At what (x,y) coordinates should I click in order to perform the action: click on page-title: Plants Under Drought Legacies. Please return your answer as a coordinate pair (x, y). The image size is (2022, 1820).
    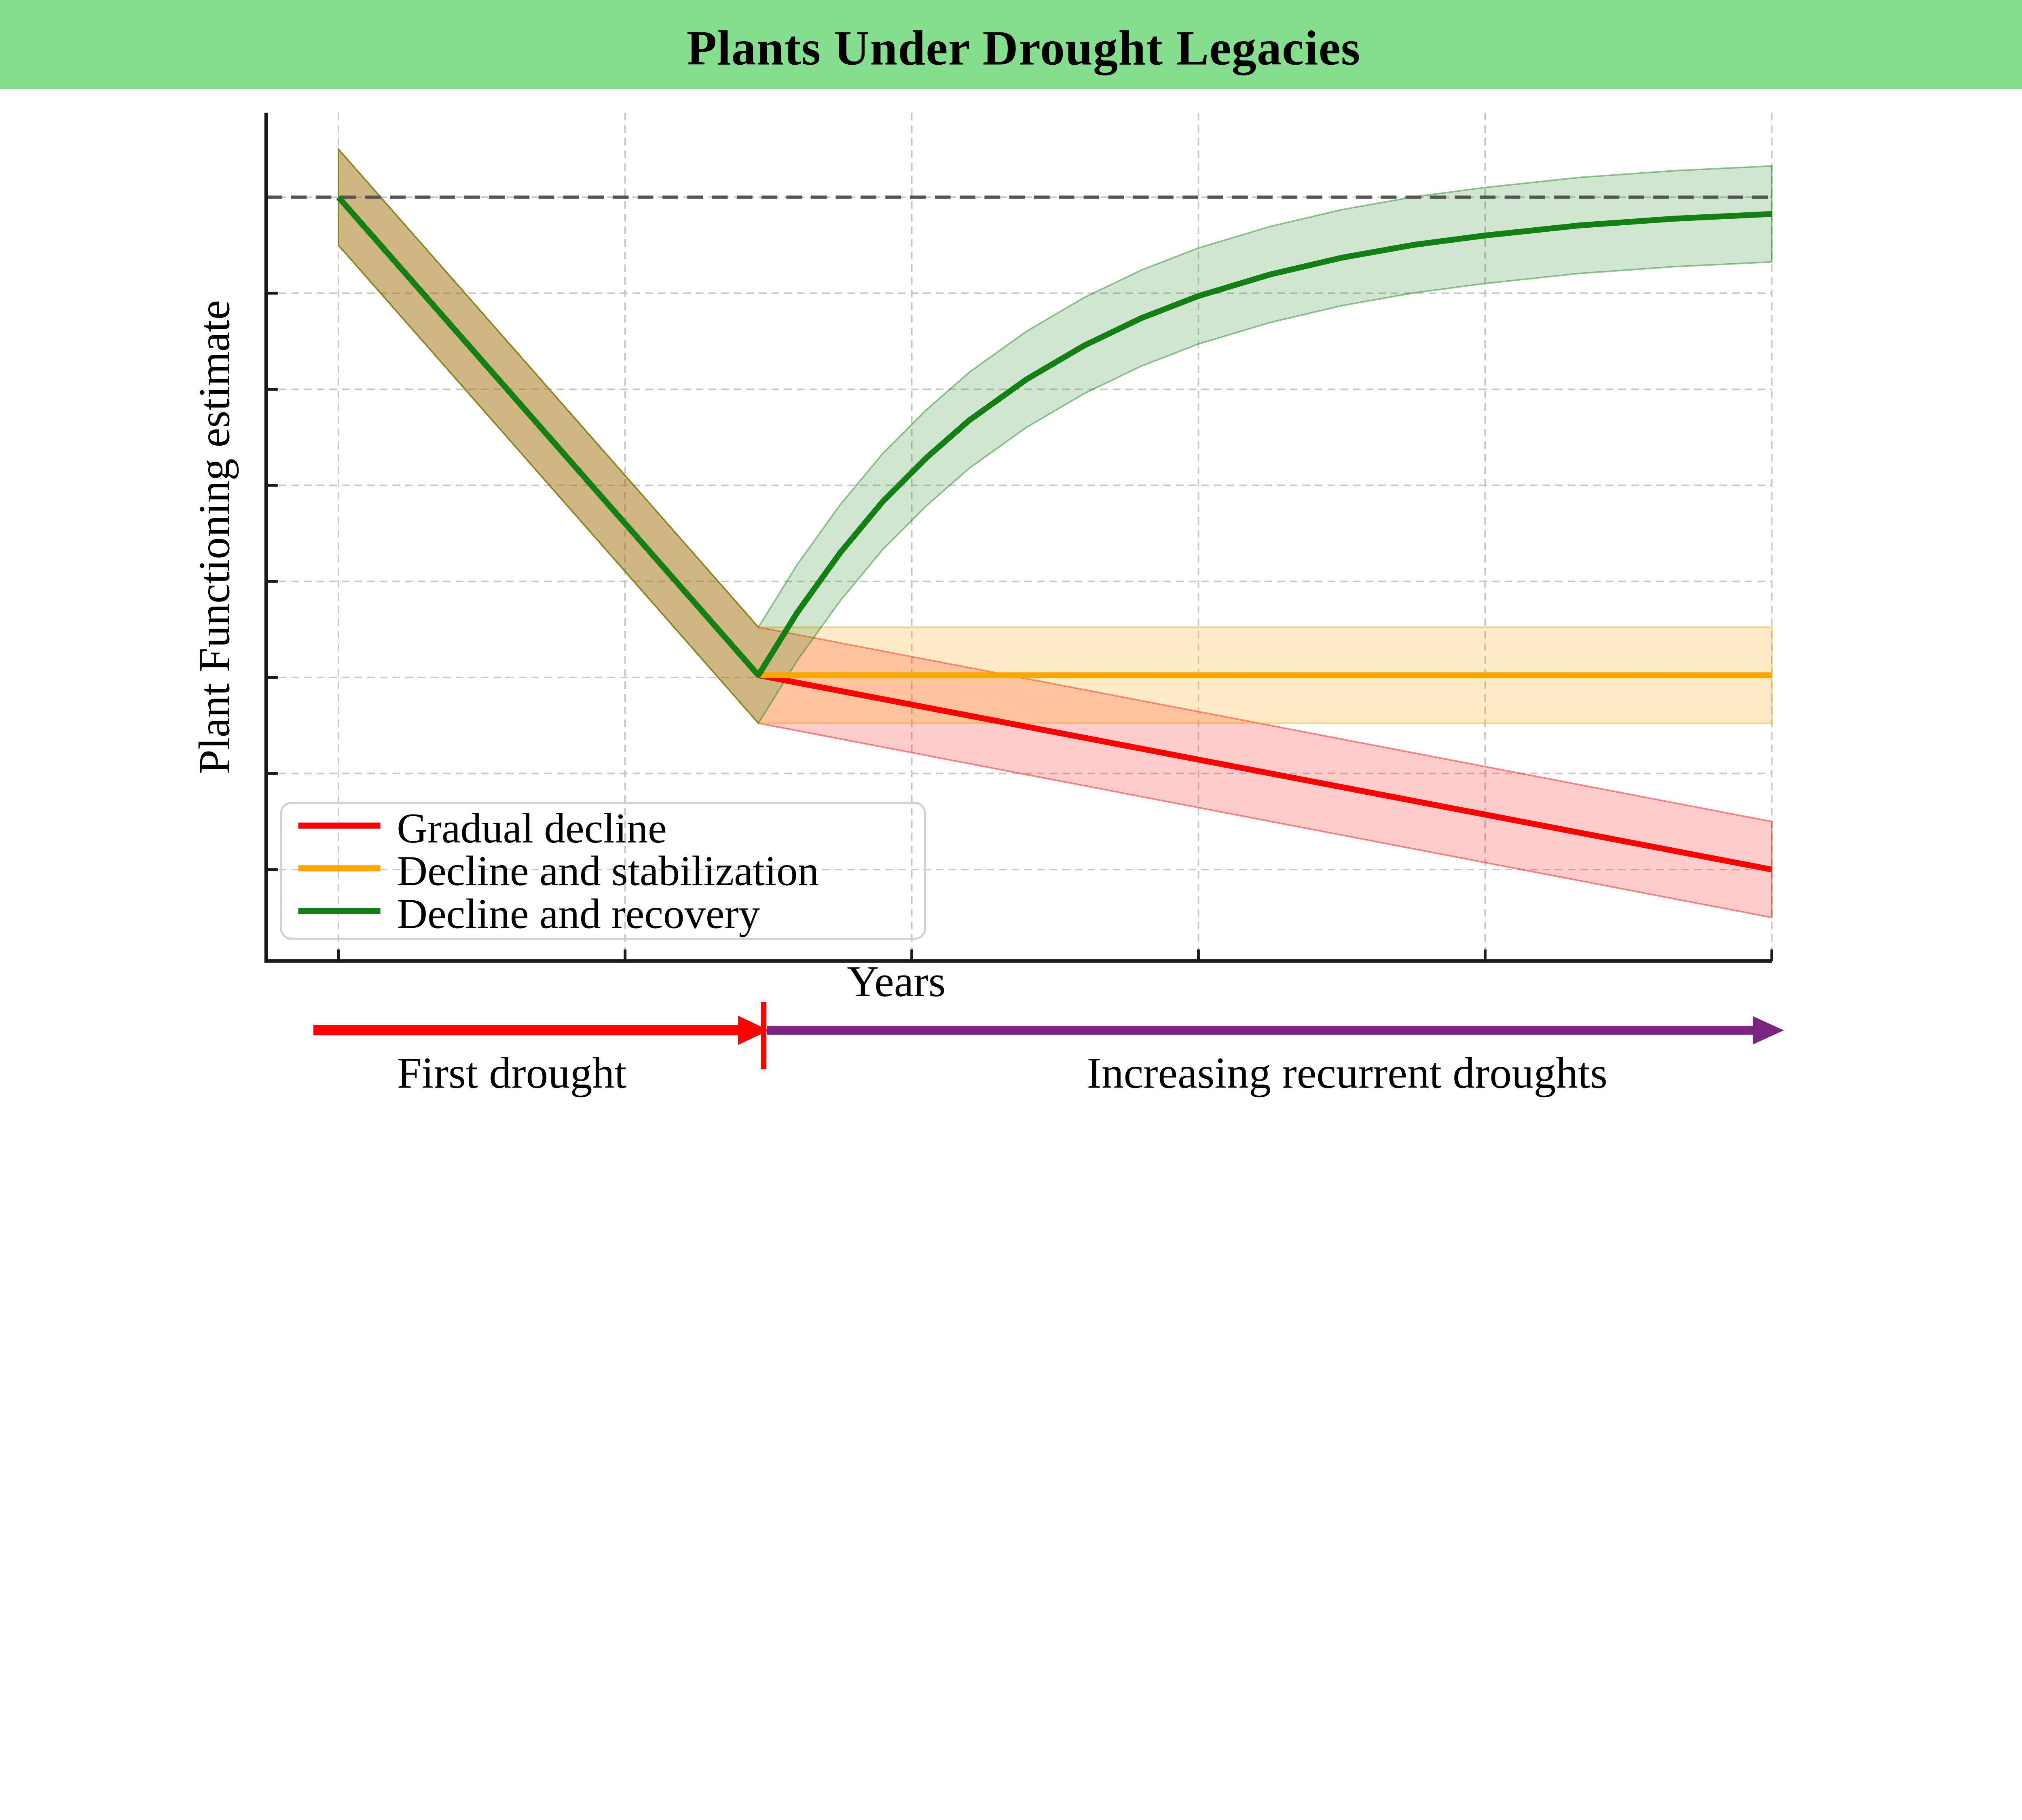
    Looking at the image, I should click on (1024, 48).